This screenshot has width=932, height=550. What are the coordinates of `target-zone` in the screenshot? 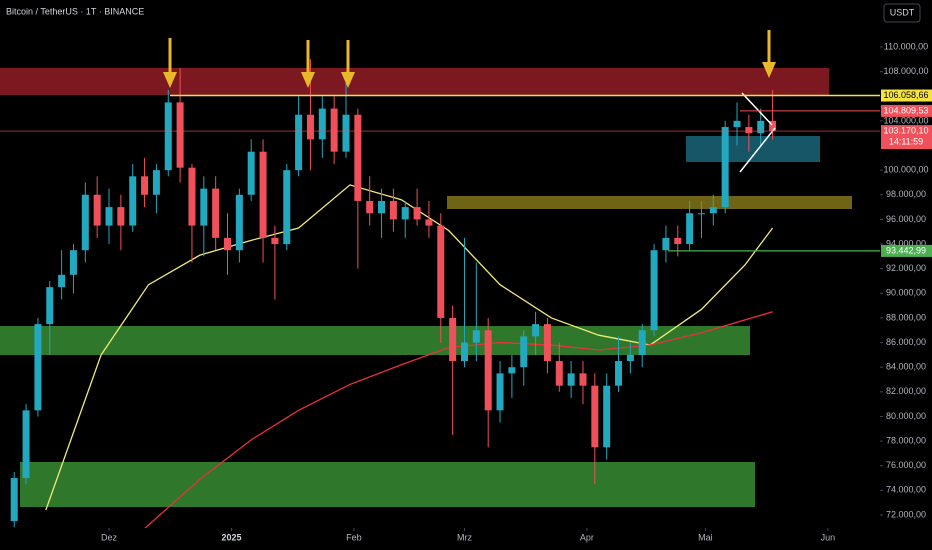 It's located at (753, 149).